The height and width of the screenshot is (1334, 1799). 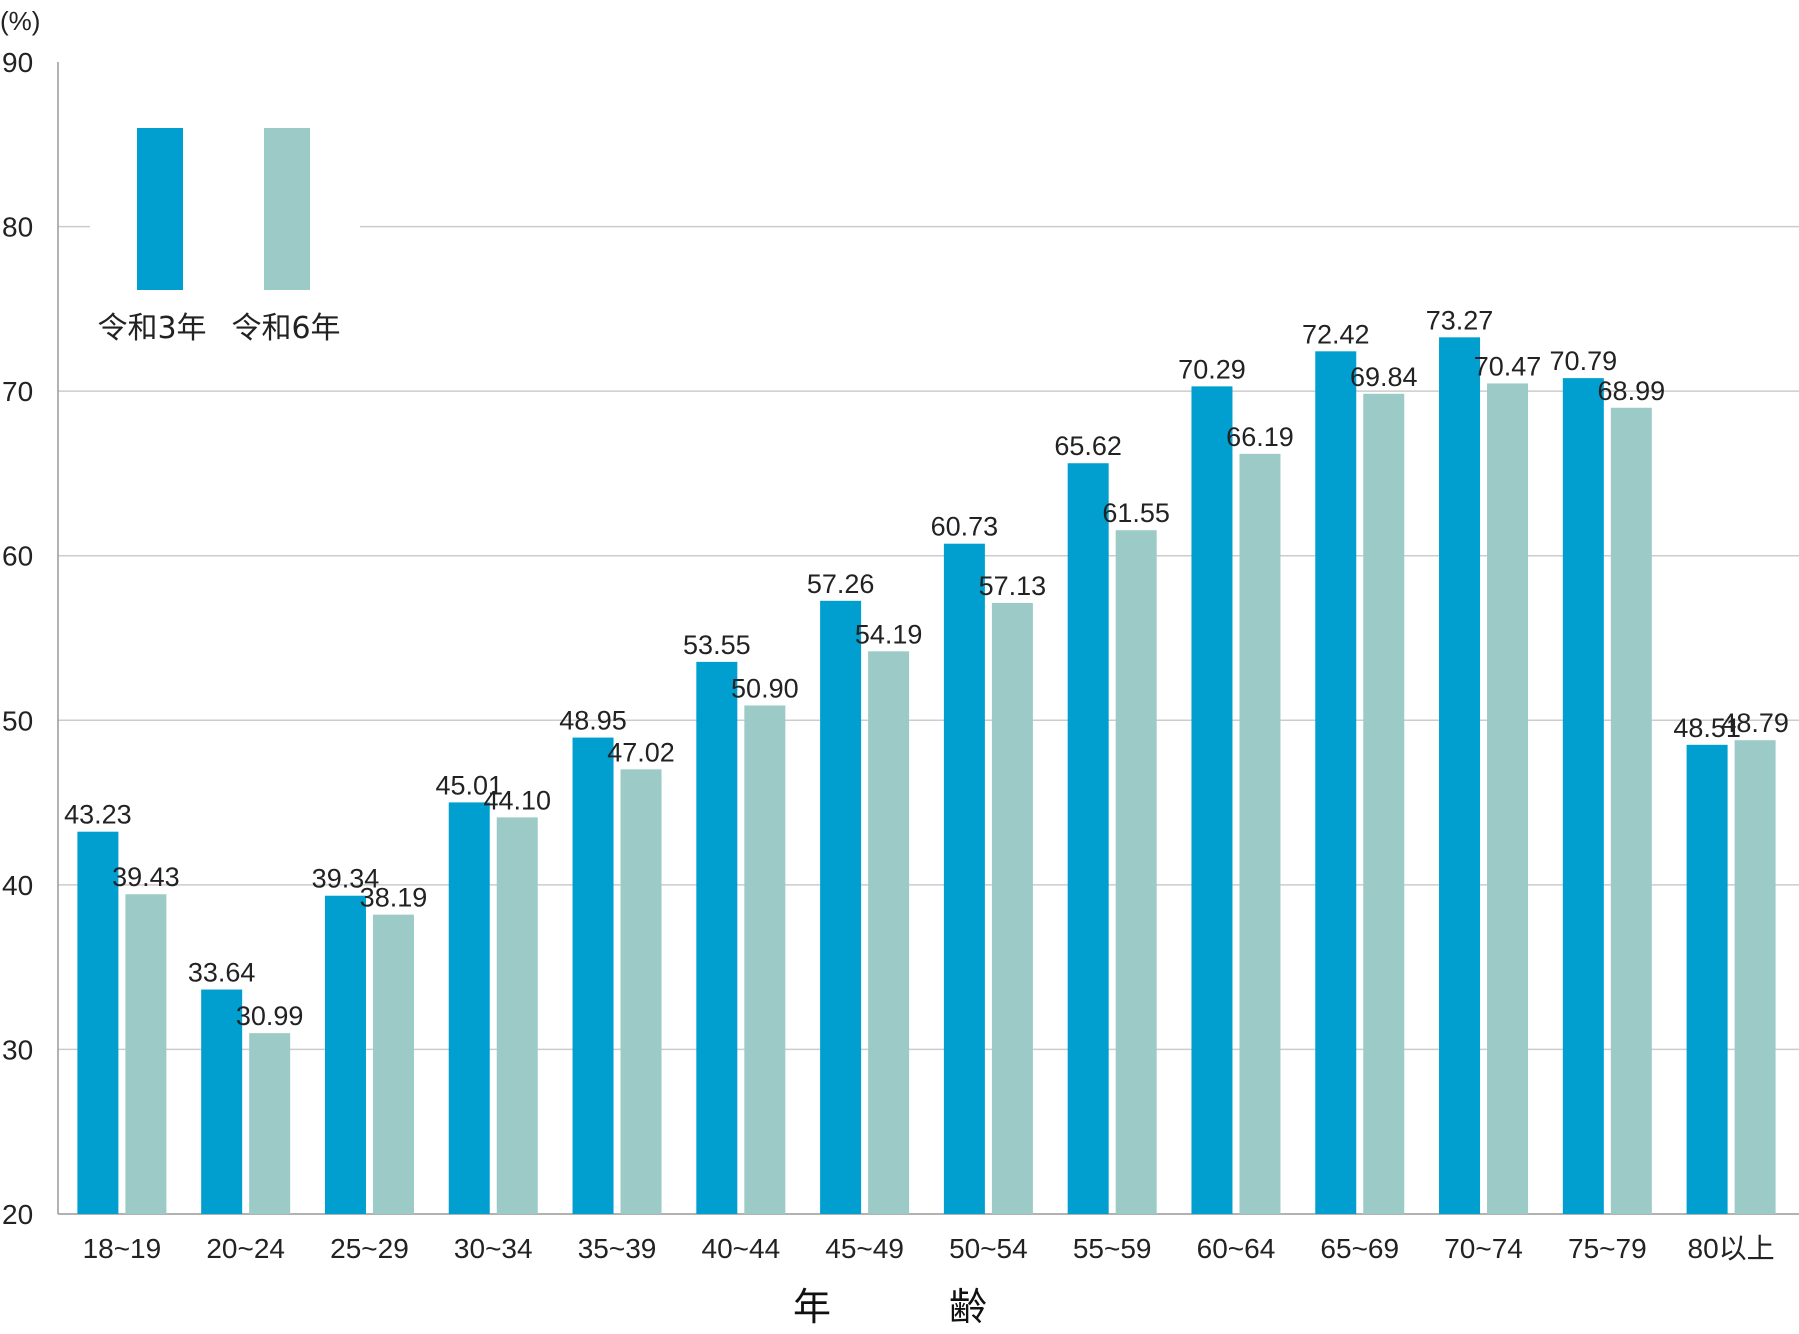 I want to click on data-label: 70.29, so click(x=1212, y=369).